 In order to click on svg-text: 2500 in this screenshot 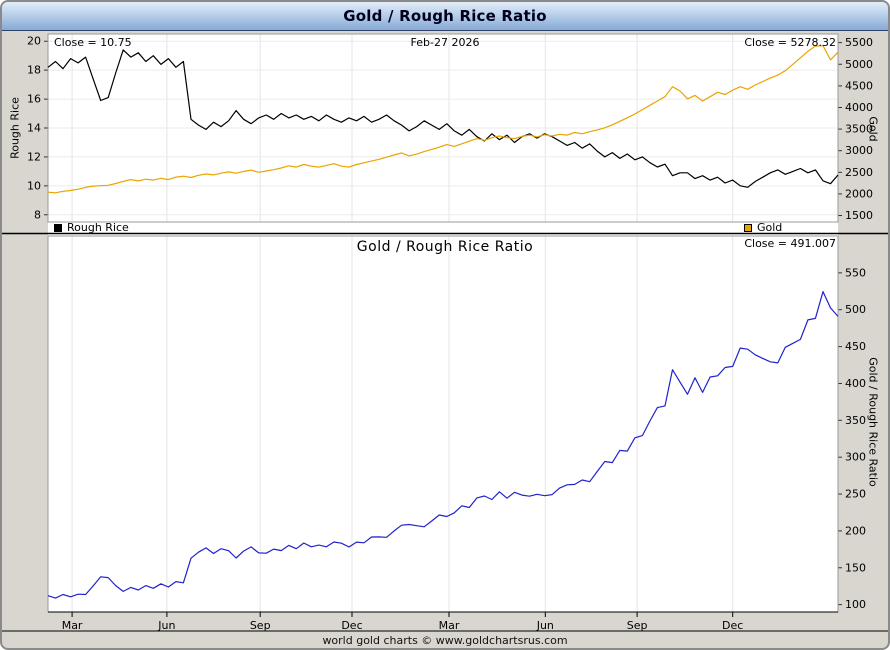, I will do `click(859, 172)`.